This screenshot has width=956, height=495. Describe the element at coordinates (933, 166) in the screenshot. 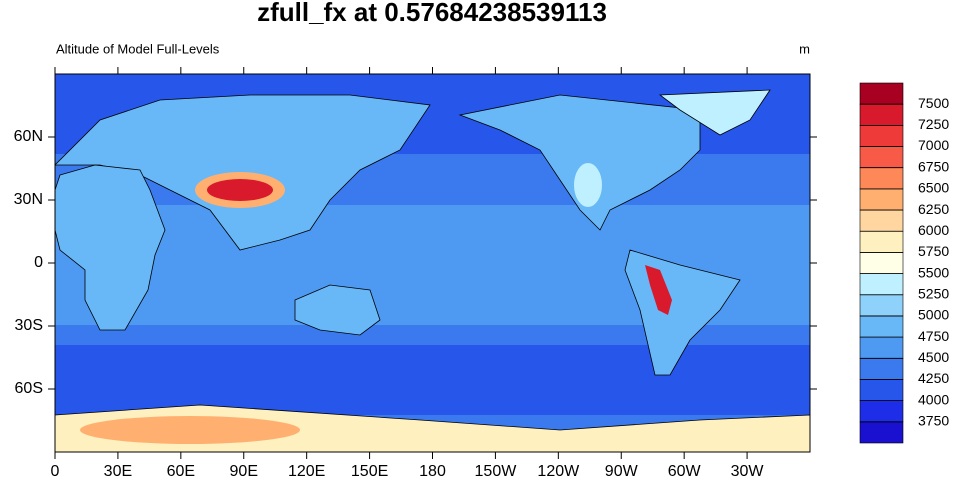

I see `colorbar-label: 6750` at that location.